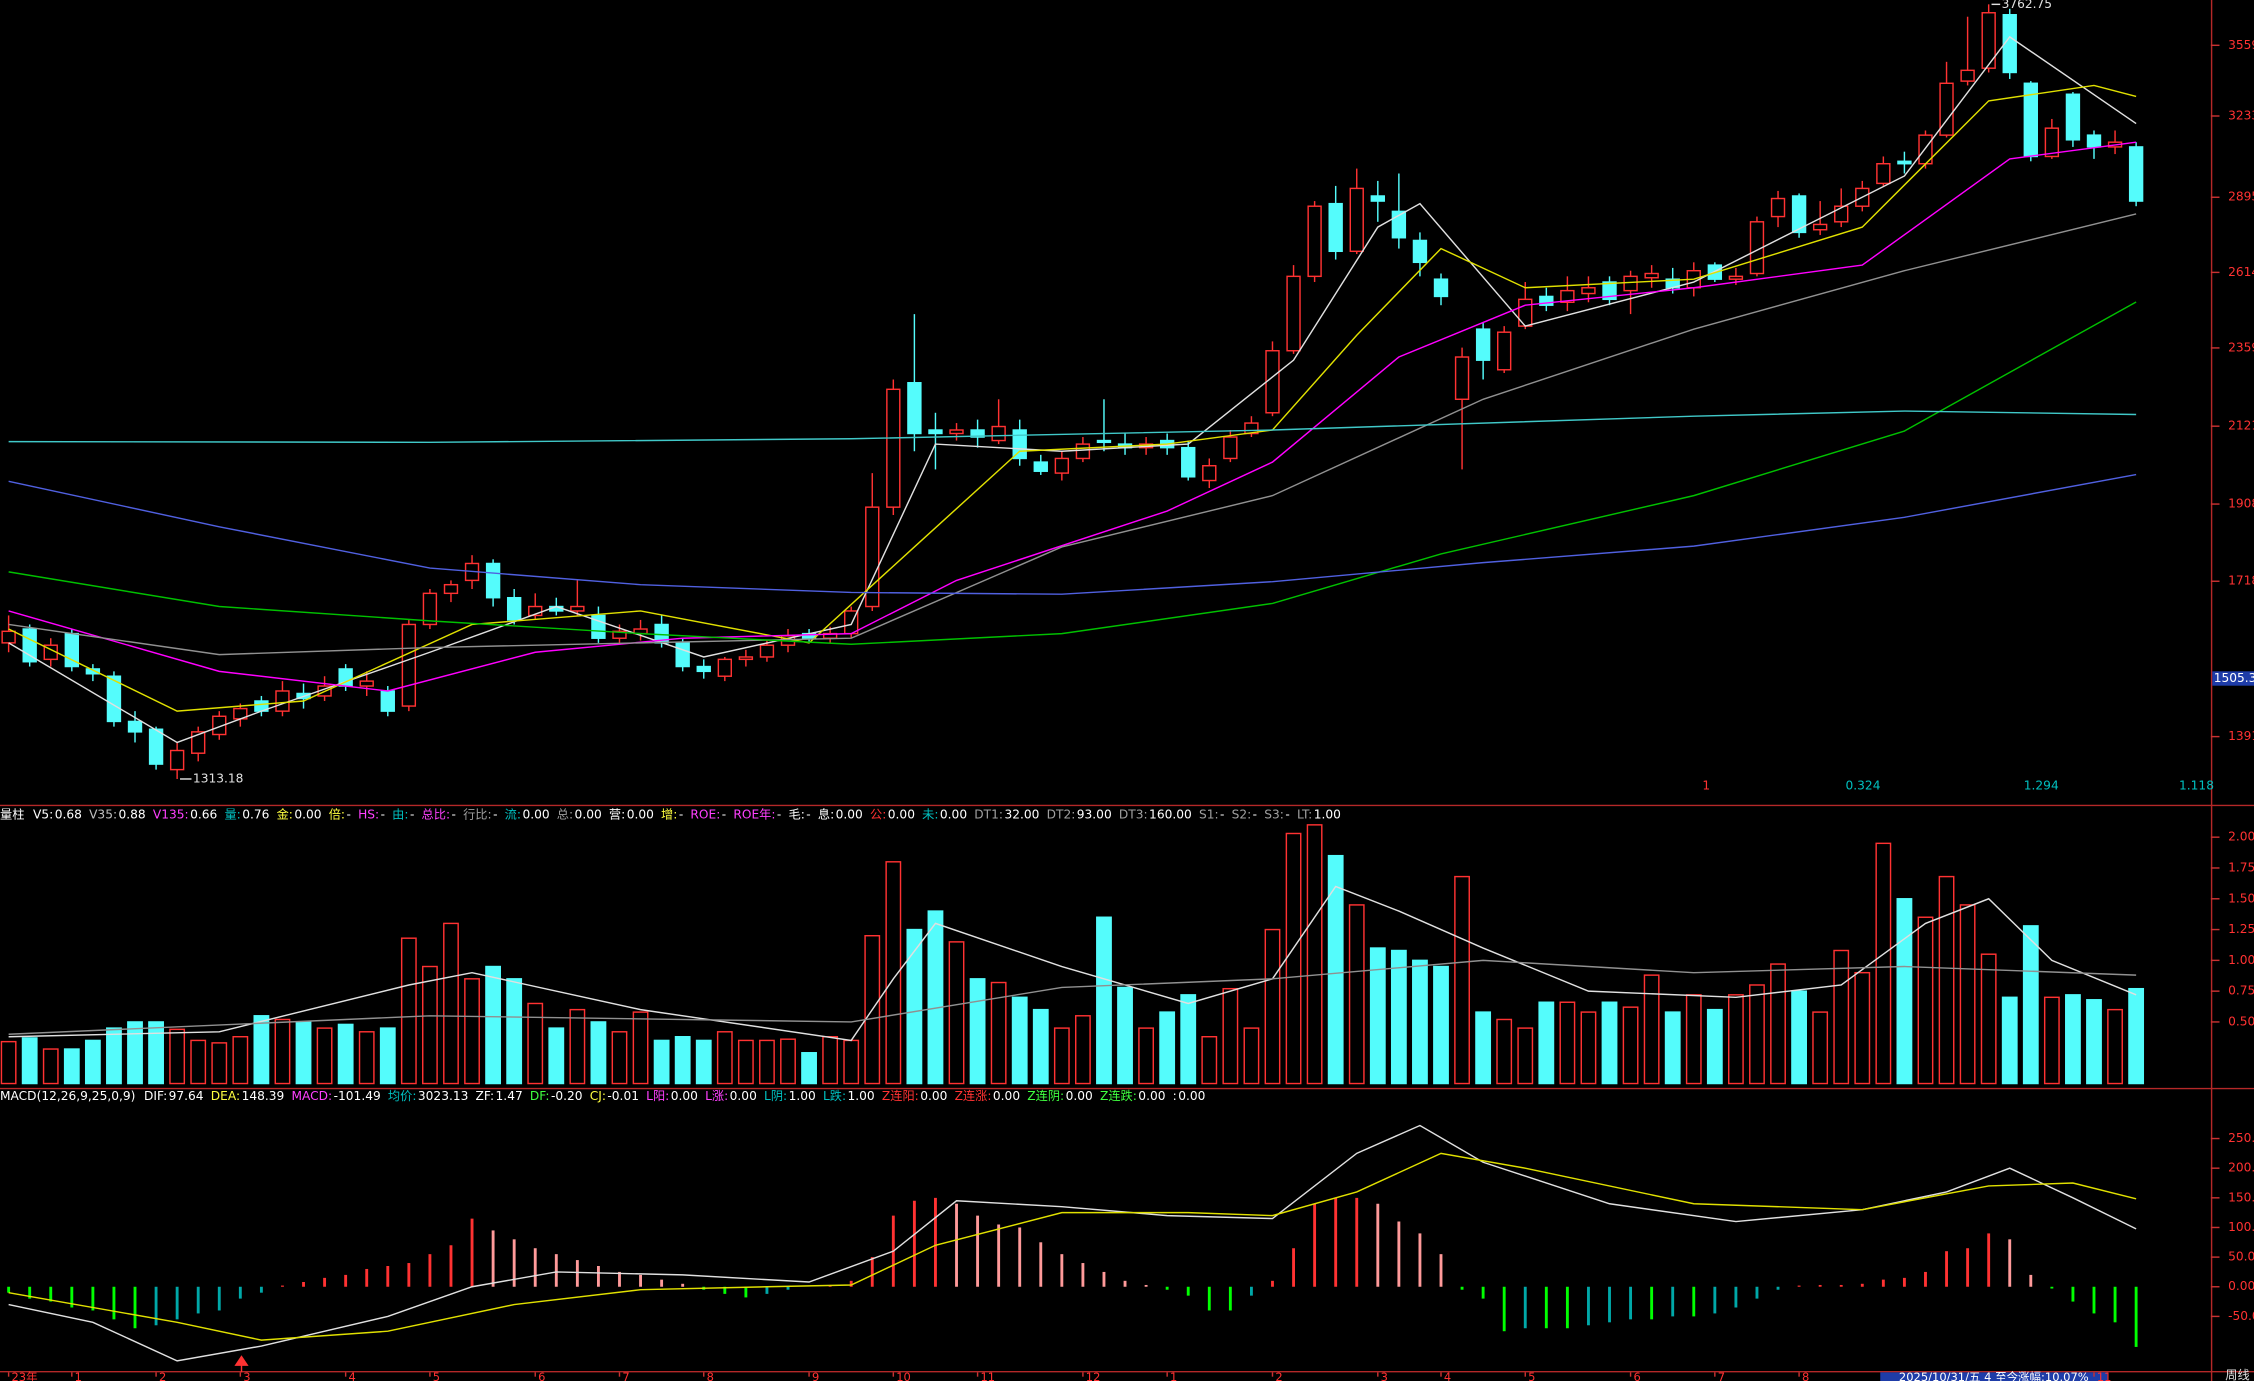 The image size is (2254, 1381). What do you see at coordinates (218, 778) in the screenshot?
I see `low-label: 1313.18` at bounding box center [218, 778].